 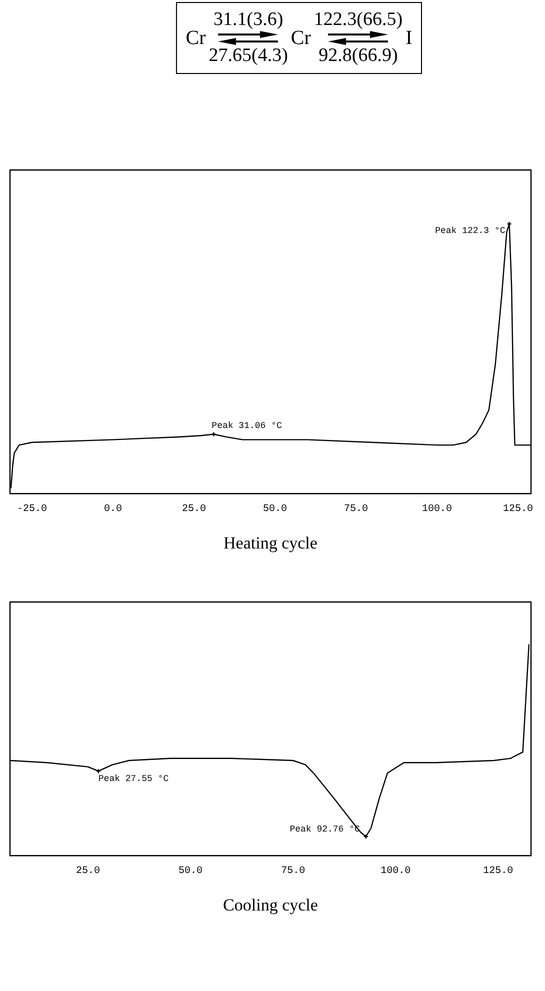 What do you see at coordinates (113, 510) in the screenshot?
I see `x-tick-label: 0.0` at bounding box center [113, 510].